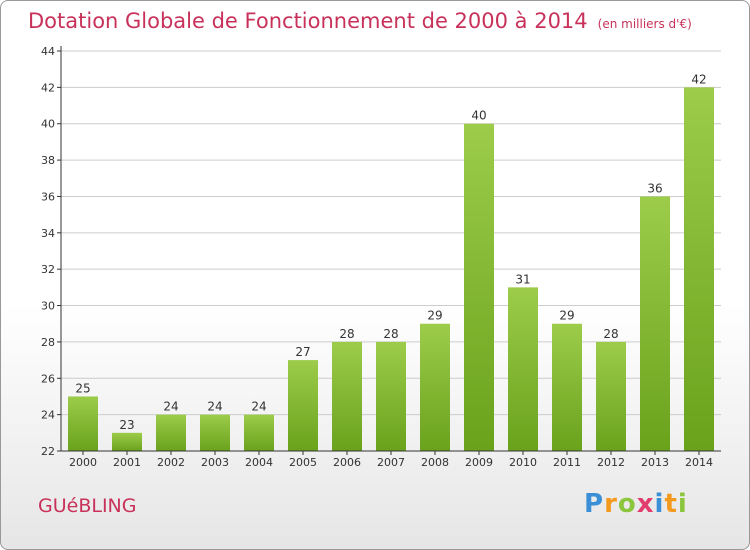  I want to click on x-tick-label: 2013, so click(655, 462).